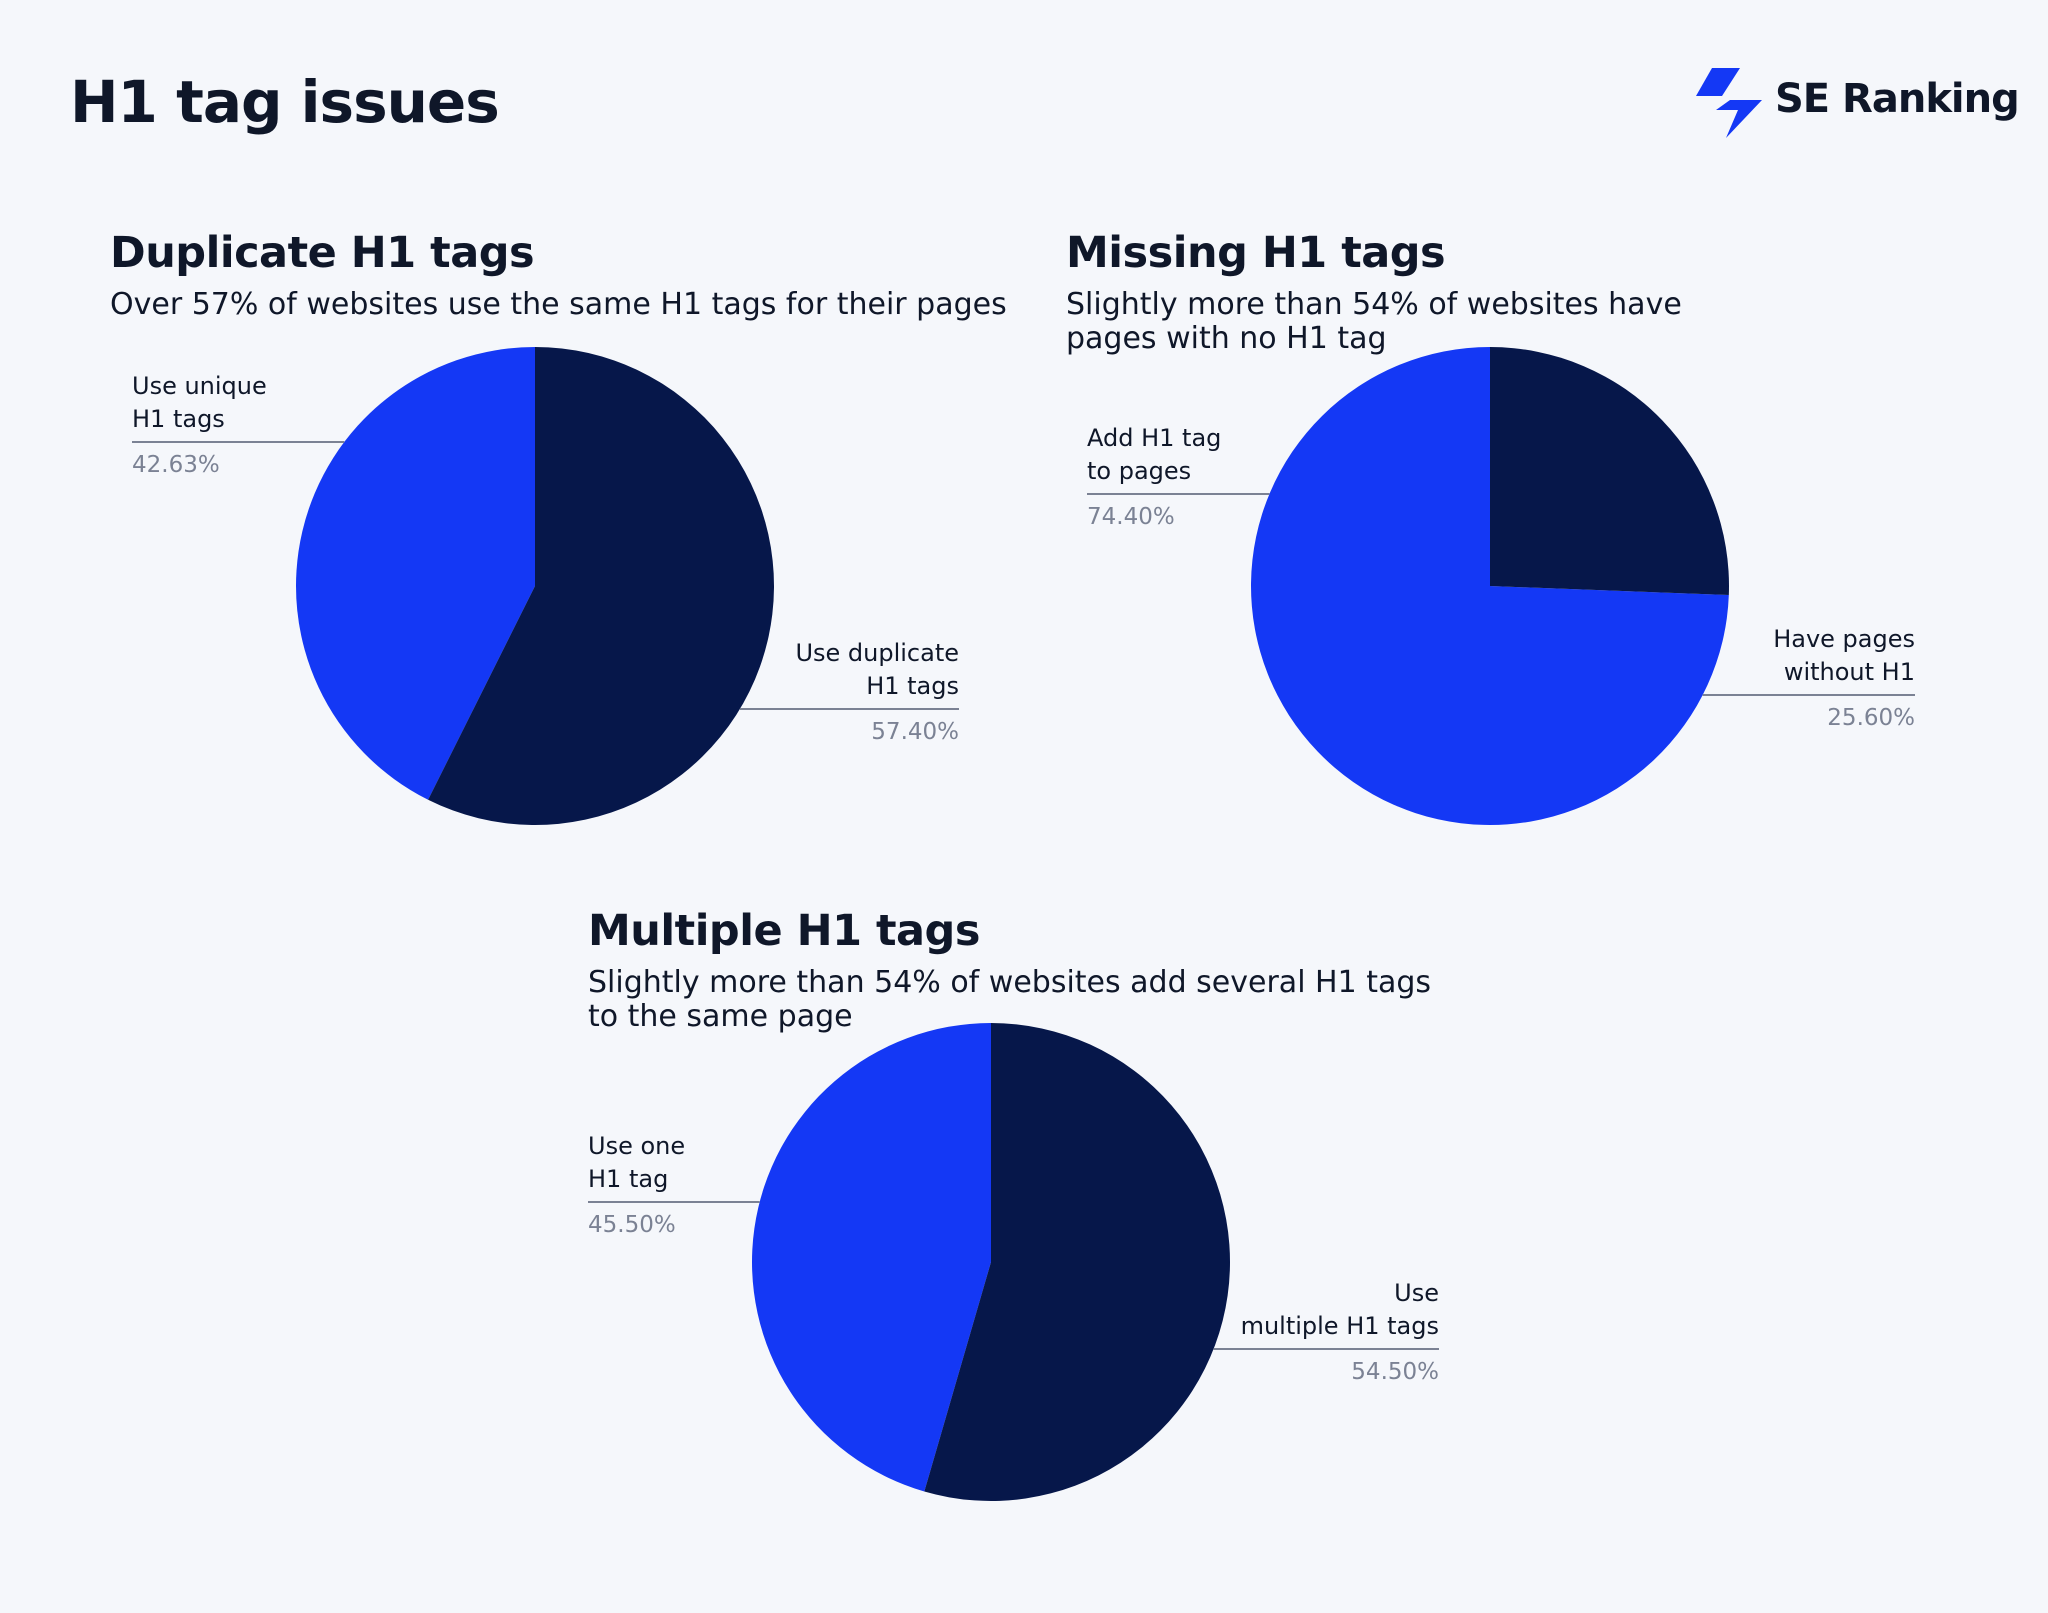  I want to click on slice-label: Use one H1 tag, so click(637, 1162).